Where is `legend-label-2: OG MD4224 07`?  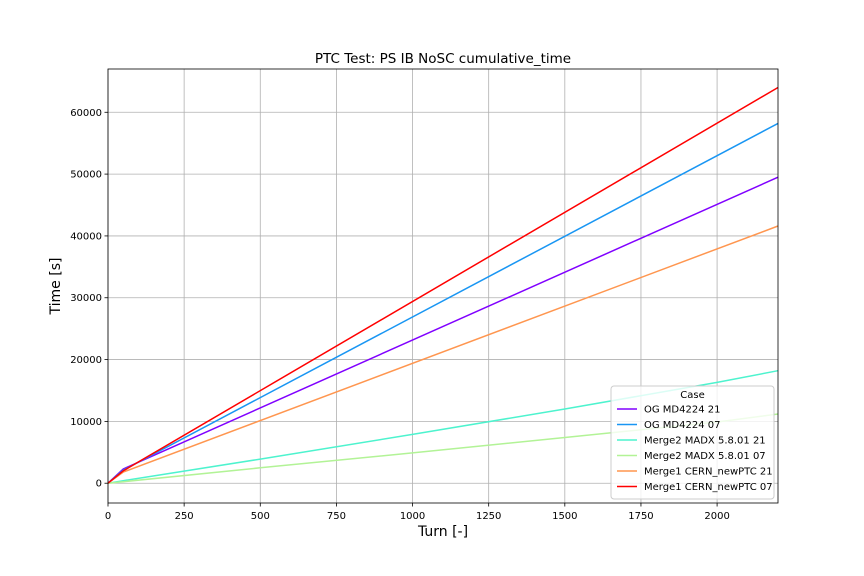
legend-label-2: OG MD4224 07 is located at coordinates (682, 425).